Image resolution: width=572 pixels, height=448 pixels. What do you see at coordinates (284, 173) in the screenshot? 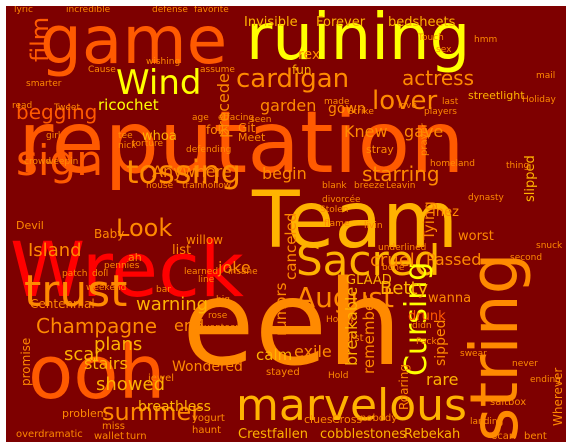
I see `word-begin: begin` at bounding box center [284, 173].